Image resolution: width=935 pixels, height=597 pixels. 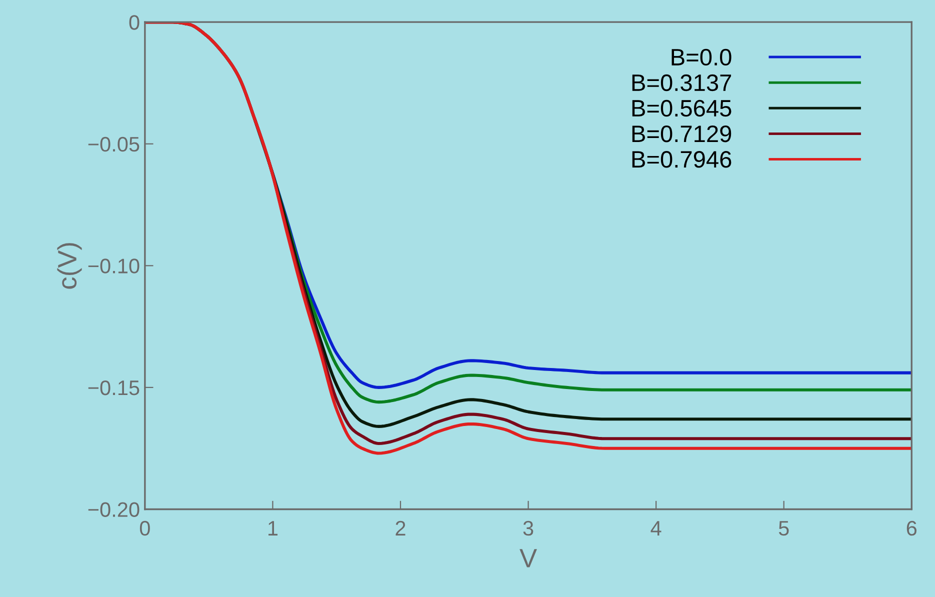 What do you see at coordinates (702, 57) in the screenshot?
I see `legend-label: B=0.0` at bounding box center [702, 57].